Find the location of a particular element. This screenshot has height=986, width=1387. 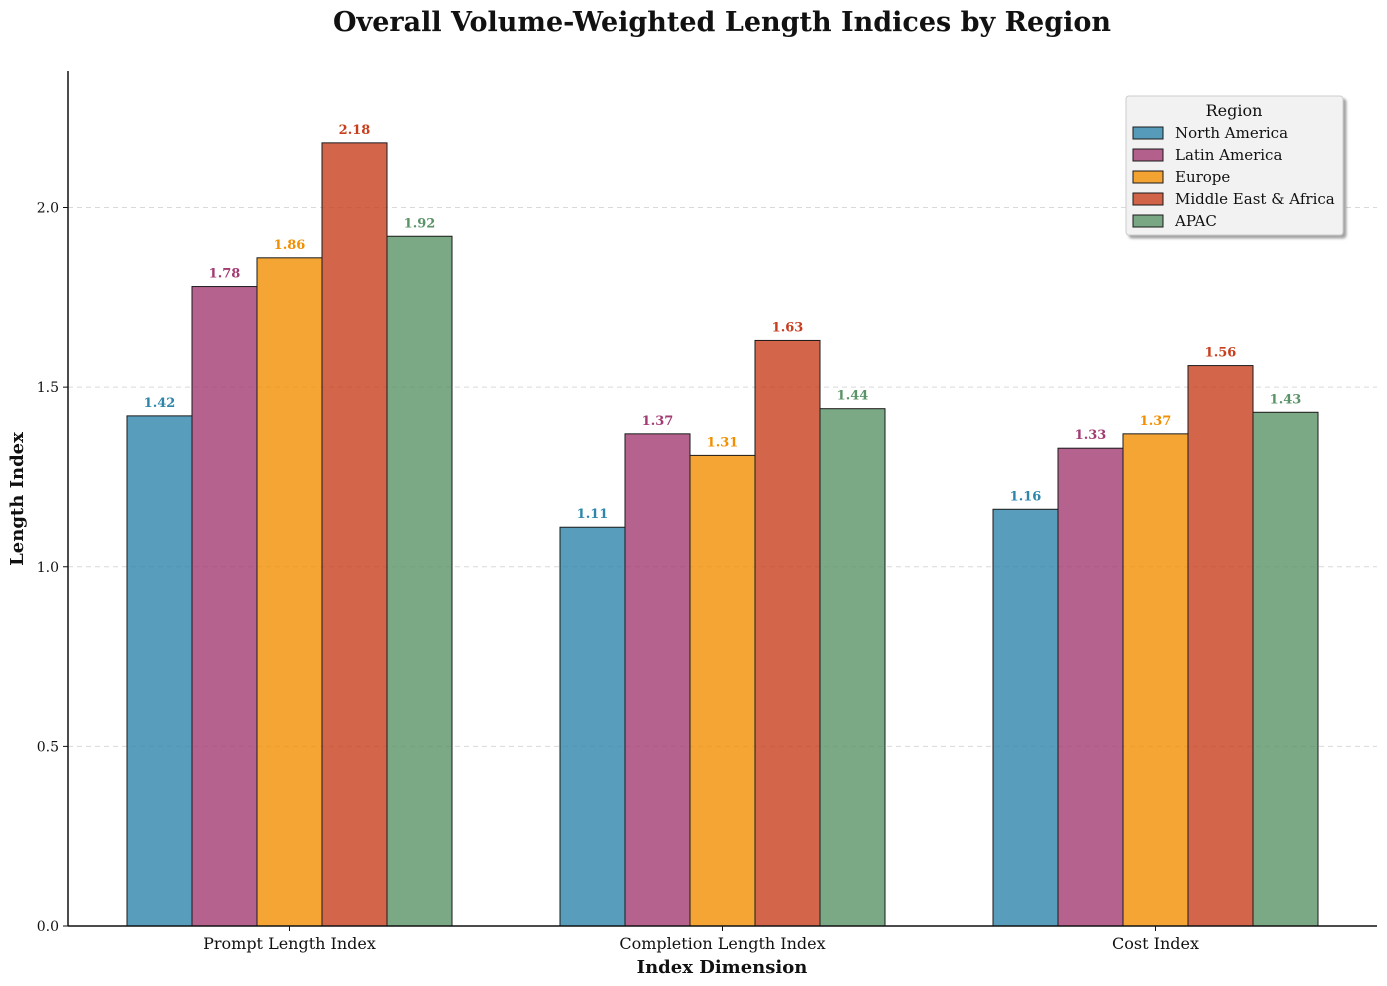

y-tick-label: 1.5 is located at coordinates (48, 388).